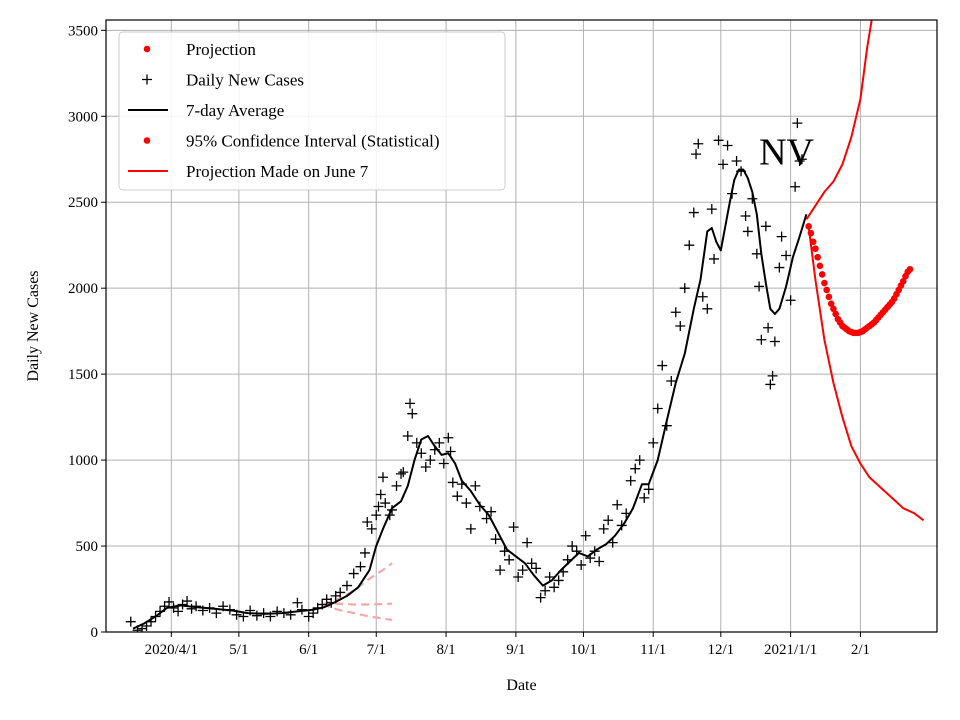 Image resolution: width=960 pixels, height=720 pixels. Describe the element at coordinates (445, 650) in the screenshot. I see `x-tick-label: 8/1` at that location.